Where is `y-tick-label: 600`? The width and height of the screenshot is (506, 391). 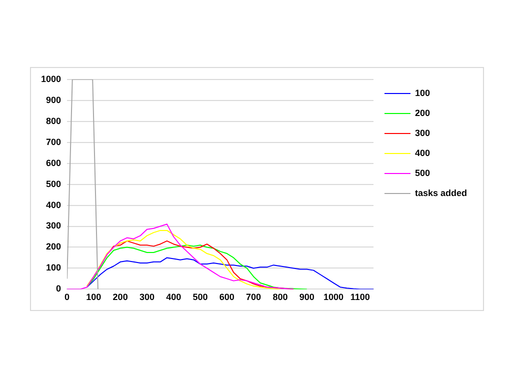
y-tick-label: 600 is located at coordinates (54, 163).